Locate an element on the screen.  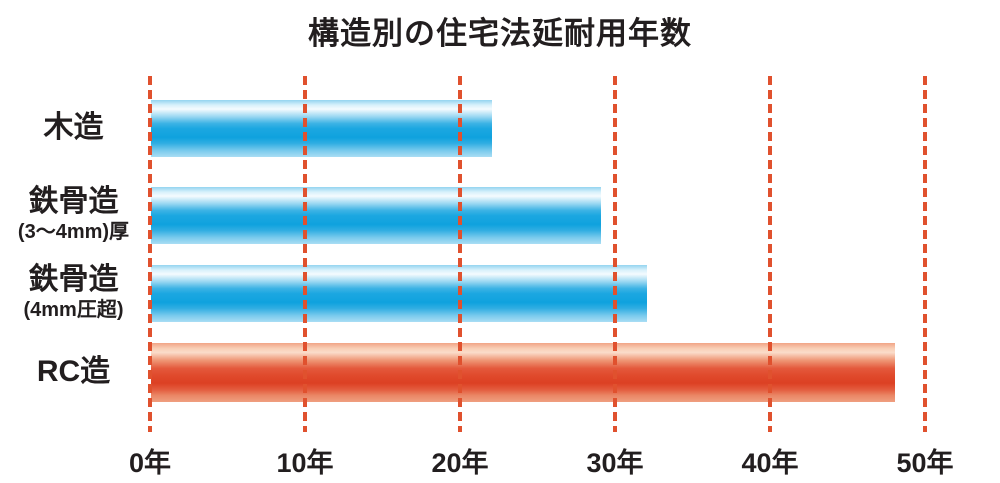
category-label-3: RC造 is located at coordinates (73, 371).